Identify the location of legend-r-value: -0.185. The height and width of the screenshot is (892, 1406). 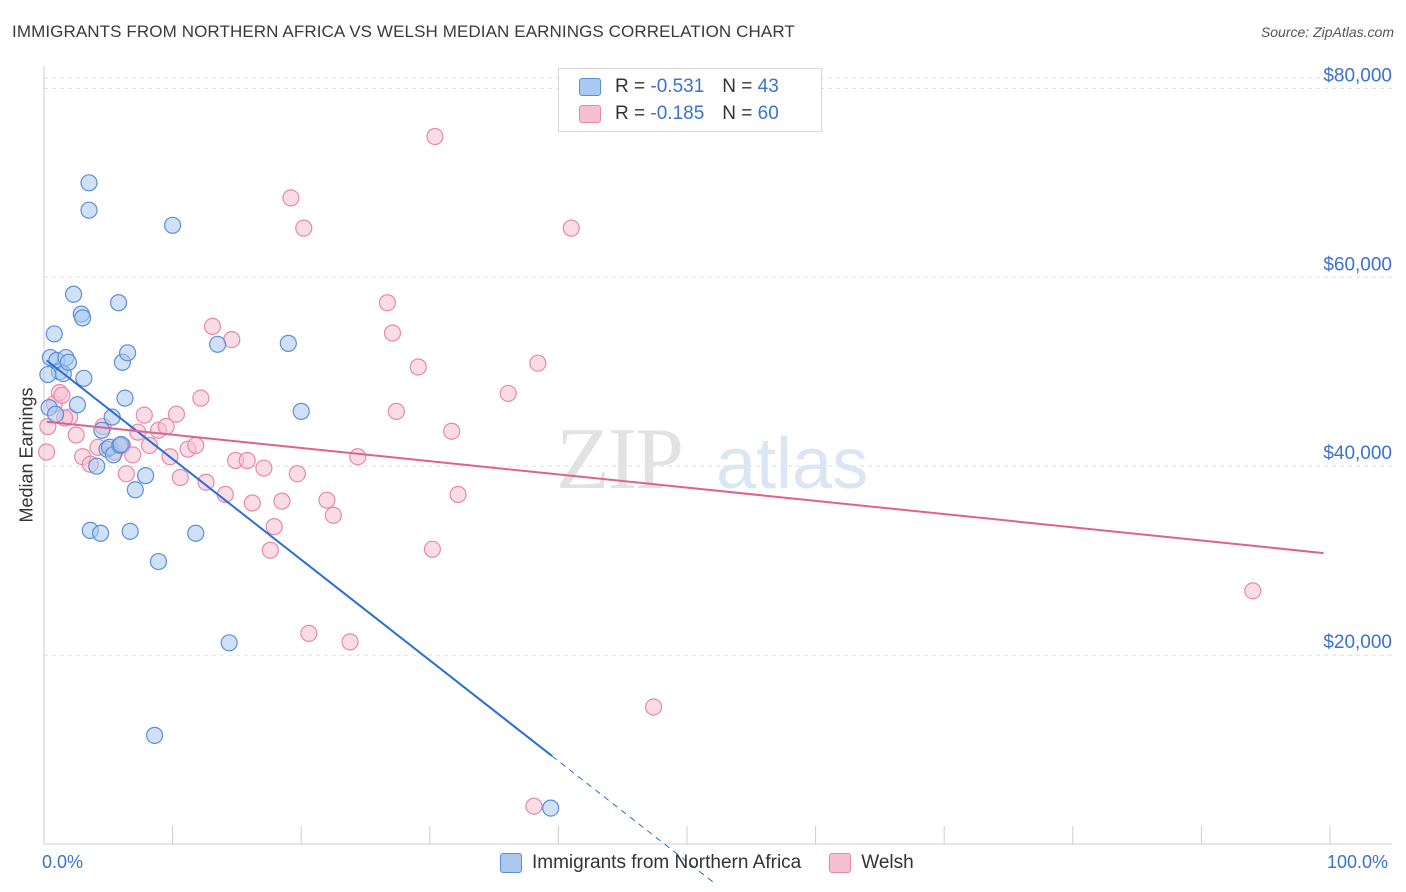
(677, 113).